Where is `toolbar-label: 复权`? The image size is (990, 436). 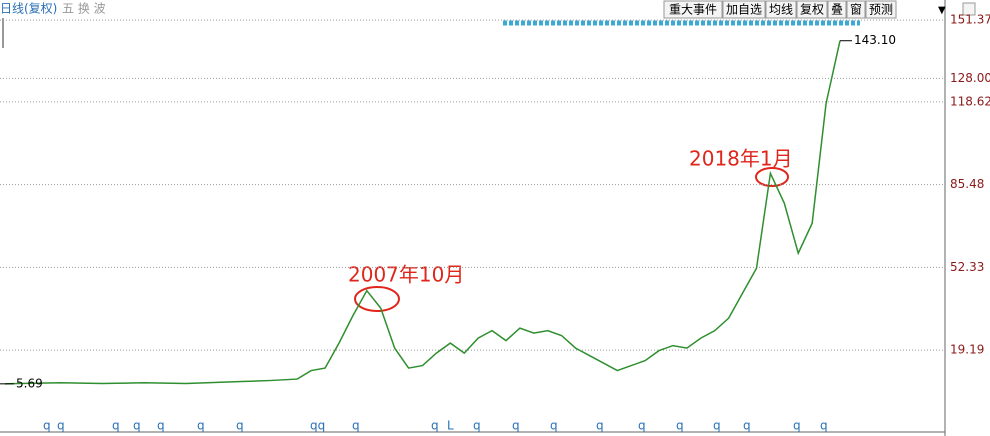 toolbar-label: 复权 is located at coordinates (812, 10).